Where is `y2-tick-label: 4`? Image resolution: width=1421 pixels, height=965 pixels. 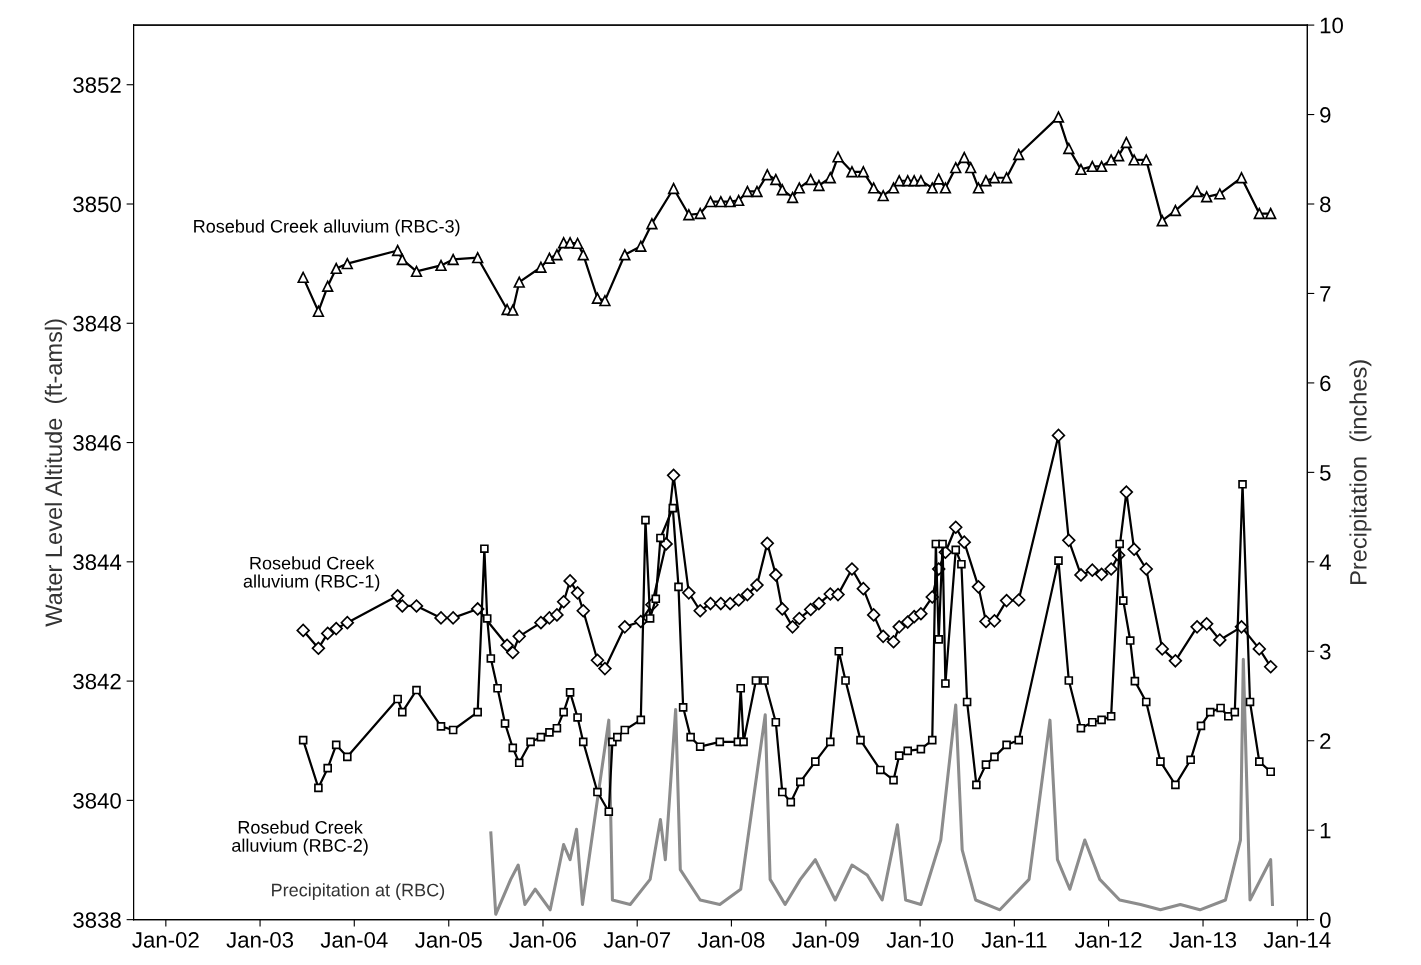 y2-tick-label: 4 is located at coordinates (1325, 562).